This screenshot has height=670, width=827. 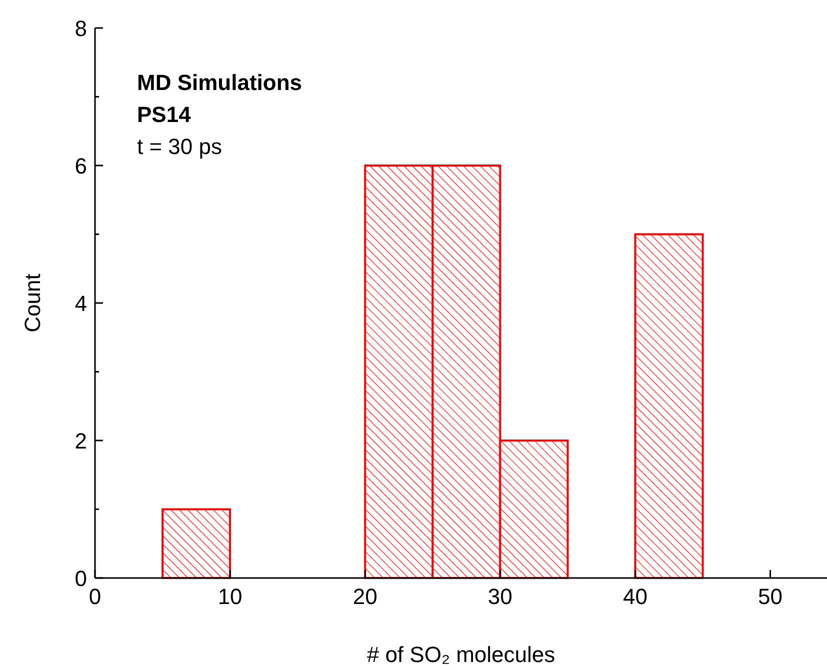 I want to click on x-tick-label: 10, so click(x=230, y=596).